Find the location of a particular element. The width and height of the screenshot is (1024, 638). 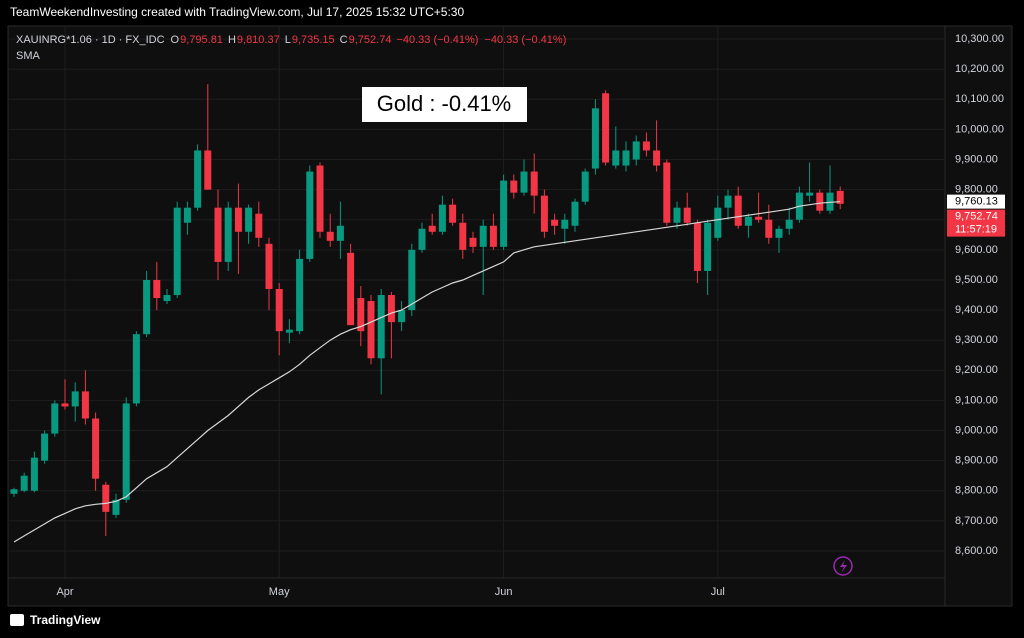

alert-icon is located at coordinates (843, 566).